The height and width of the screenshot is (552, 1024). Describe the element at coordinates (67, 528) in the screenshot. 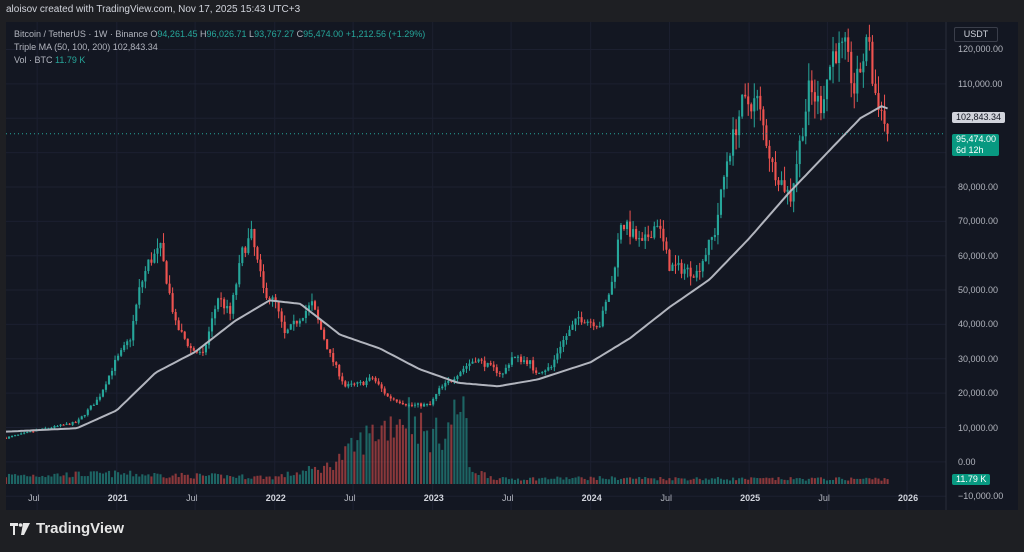

I see `tradingview-logo: TradingView` at that location.